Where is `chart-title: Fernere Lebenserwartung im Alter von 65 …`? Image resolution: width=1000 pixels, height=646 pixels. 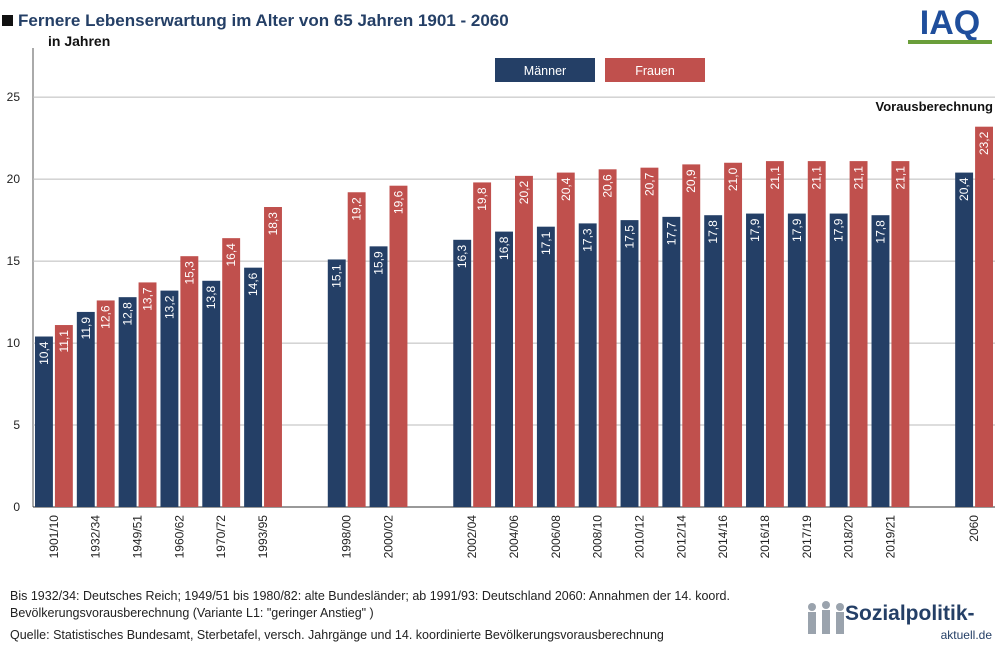 chart-title: Fernere Lebenserwartung im Alter von 65 … is located at coordinates (263, 20).